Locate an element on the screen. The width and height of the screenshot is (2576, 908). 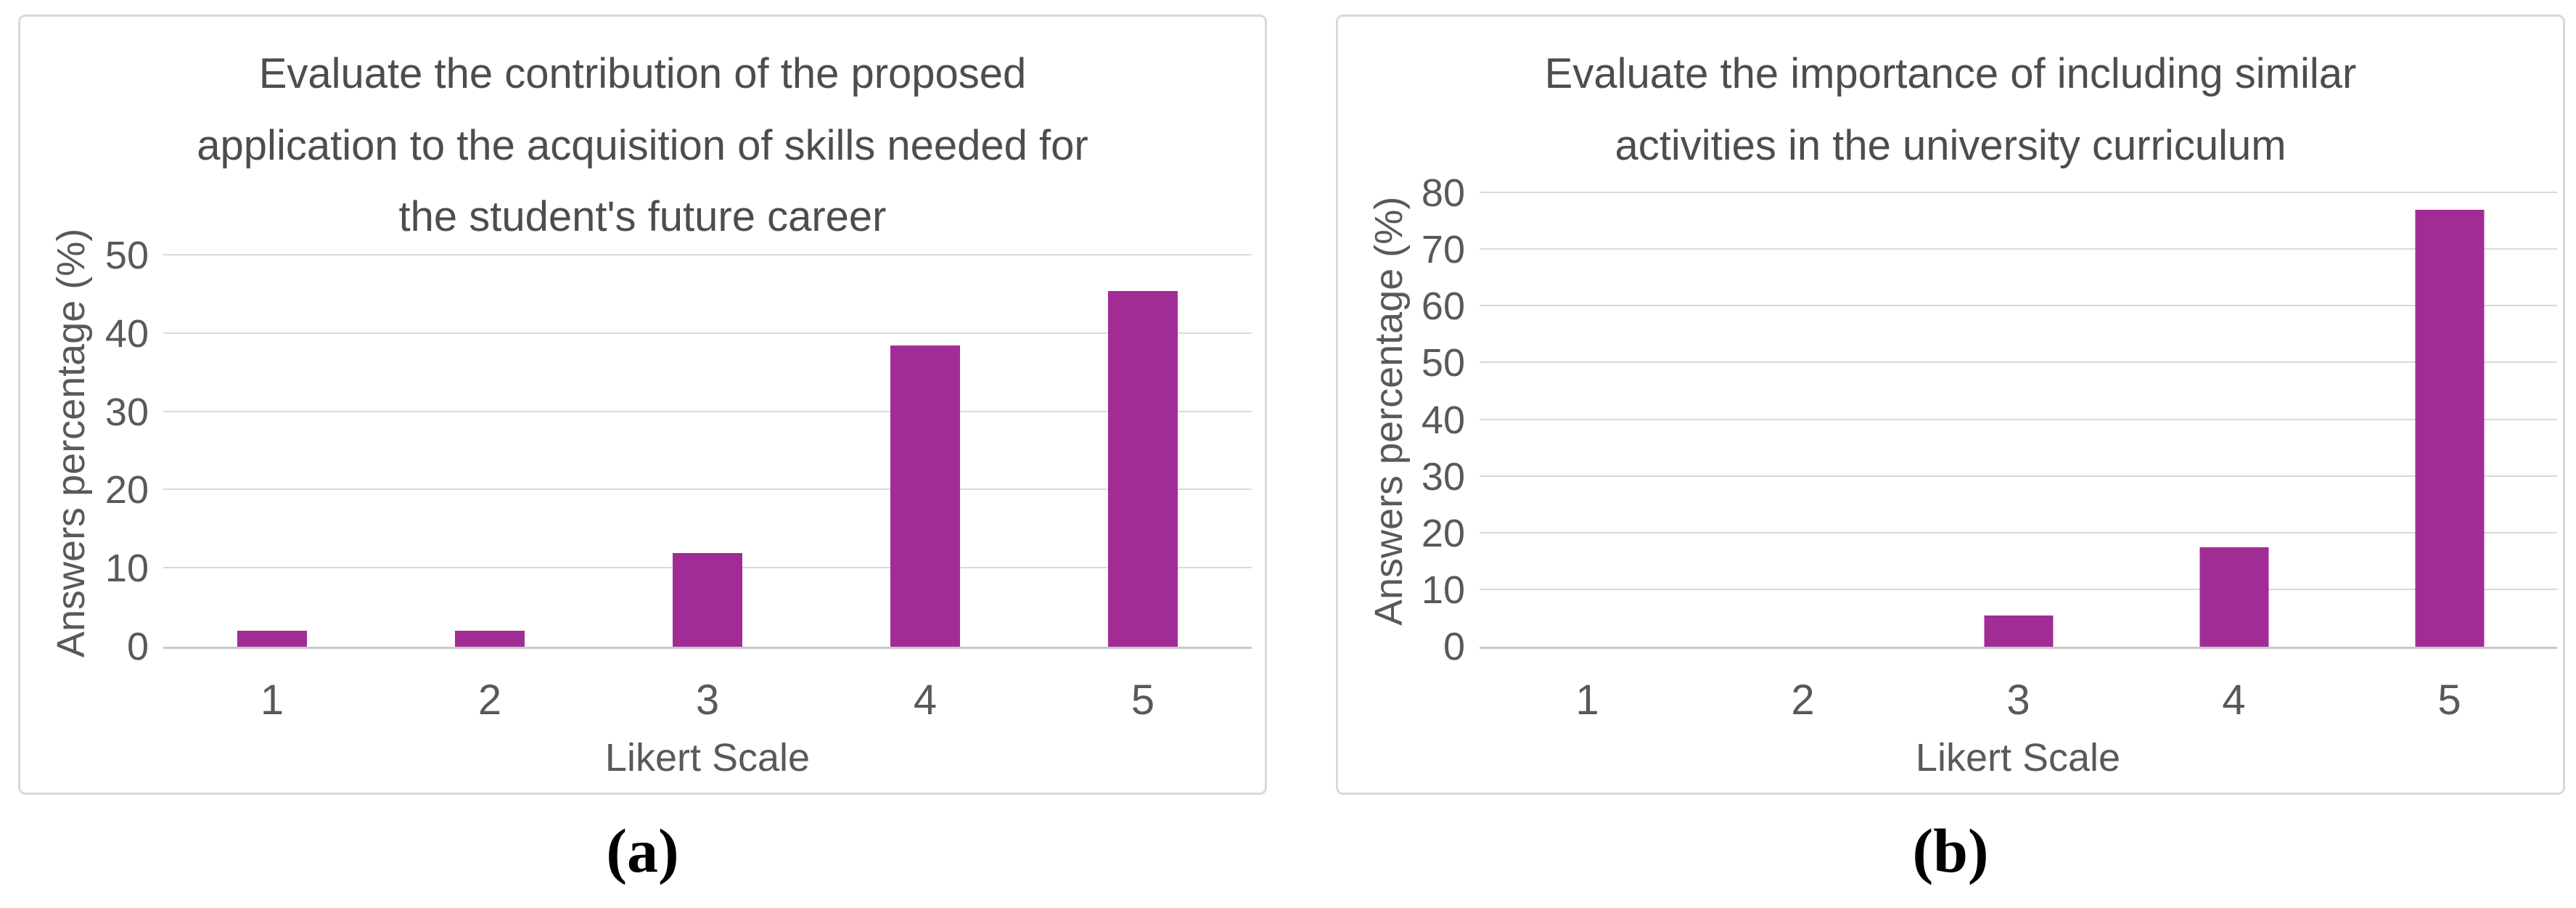
chart-a-x-axis-label: Likert Scale is located at coordinates (707, 758).